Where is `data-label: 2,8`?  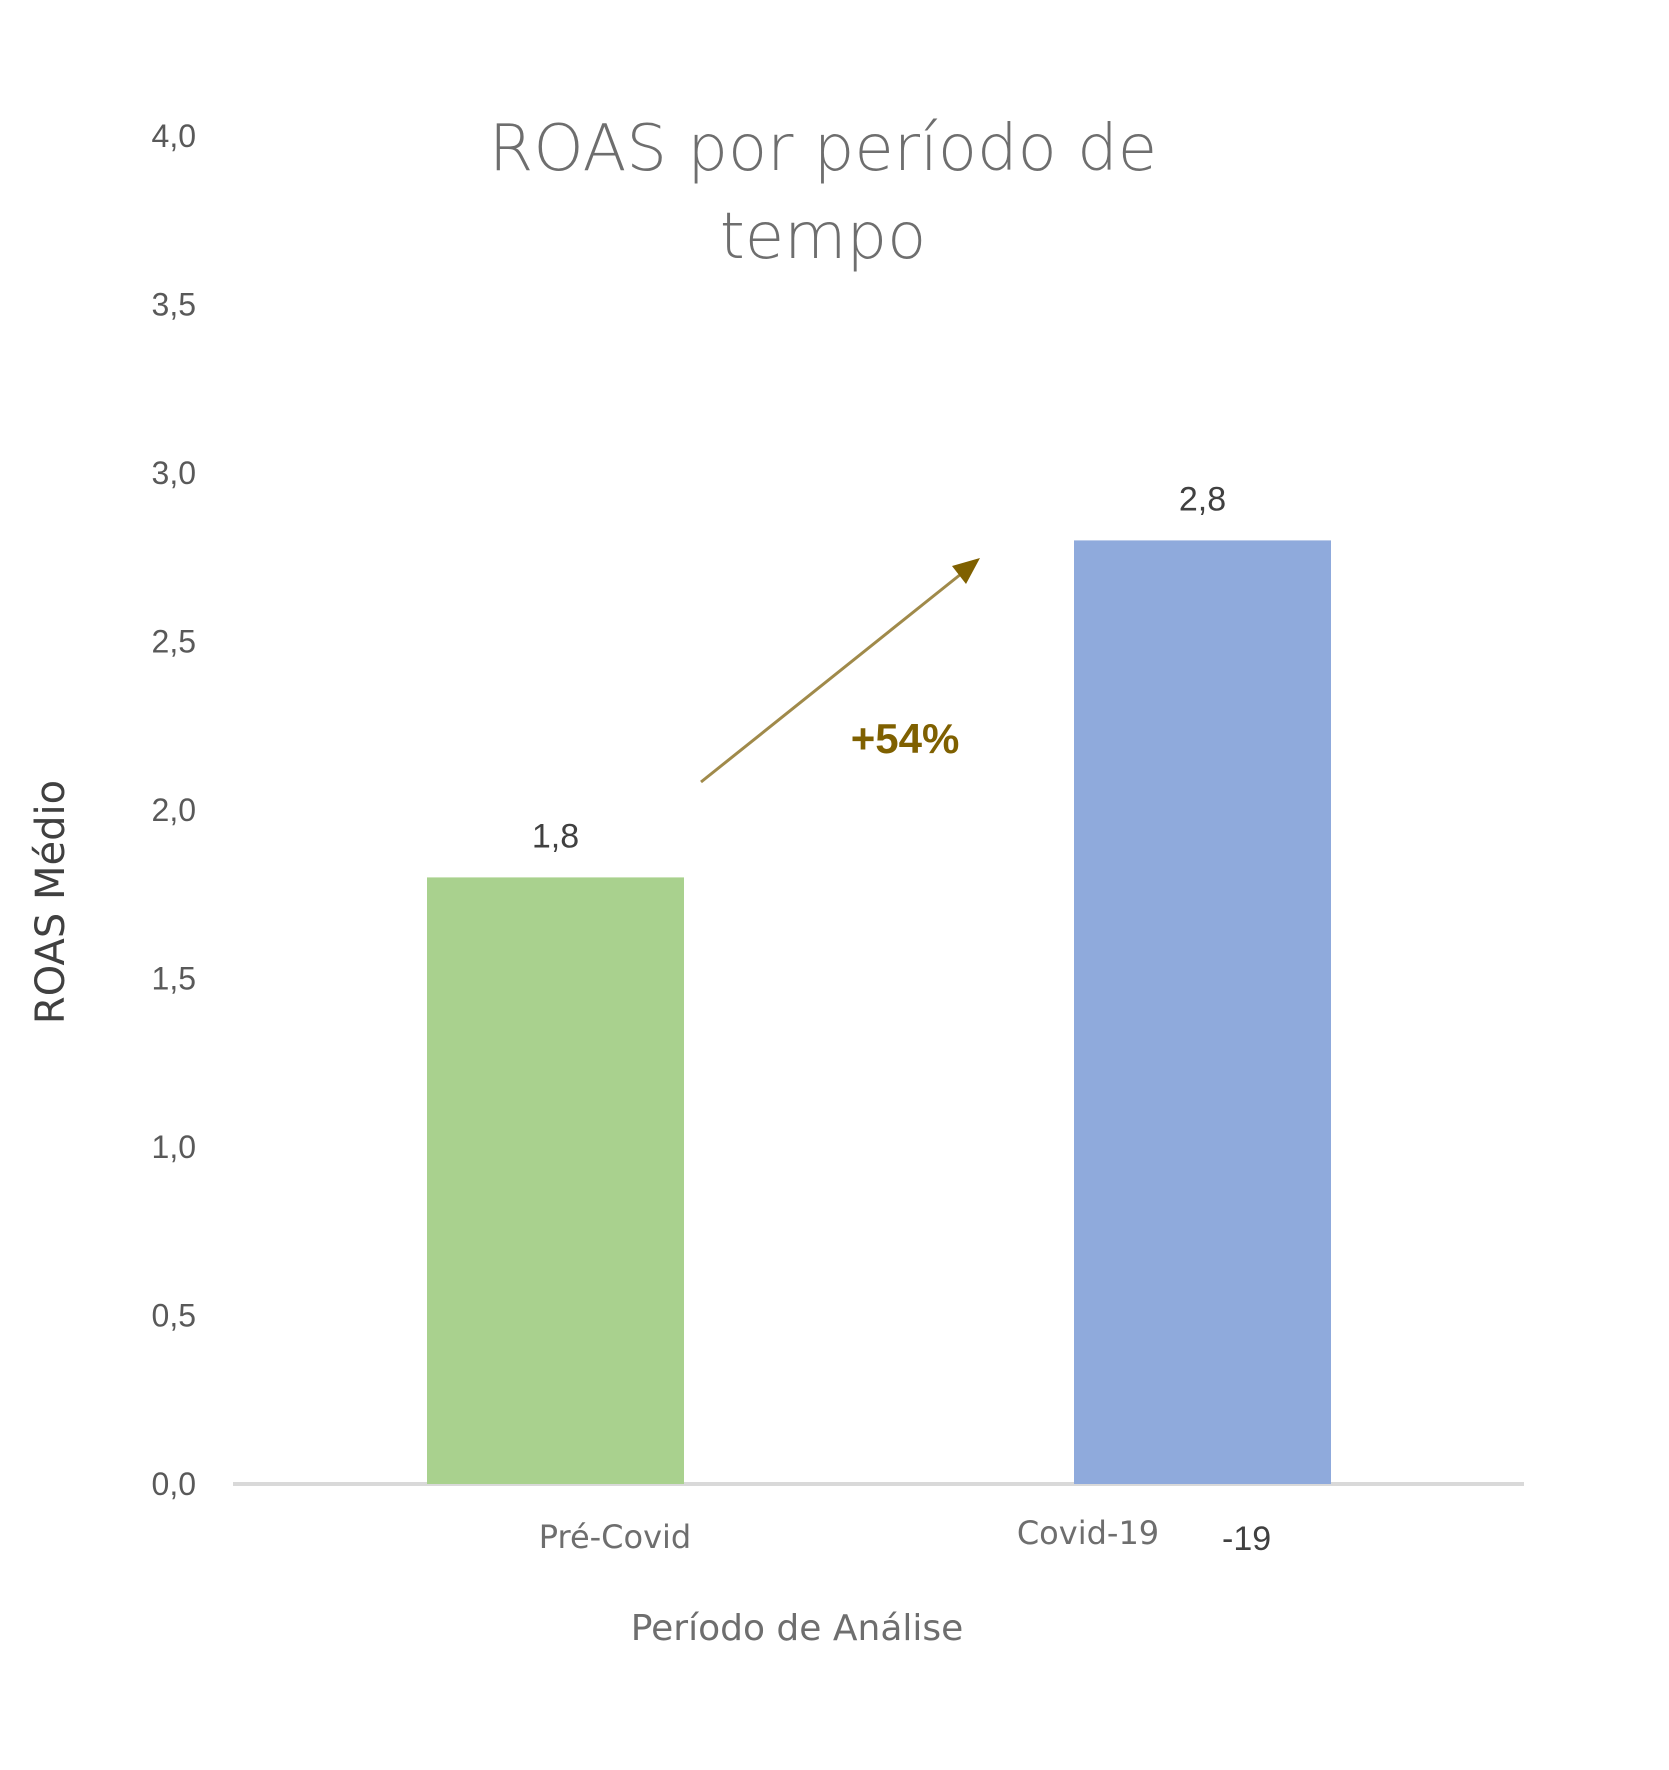 data-label: 2,8 is located at coordinates (1202, 499).